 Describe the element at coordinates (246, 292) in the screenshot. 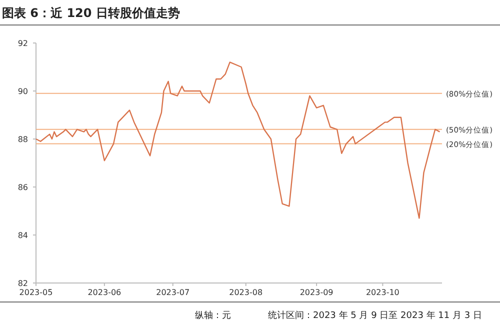

I see `x-tick-label: 2023-08` at that location.